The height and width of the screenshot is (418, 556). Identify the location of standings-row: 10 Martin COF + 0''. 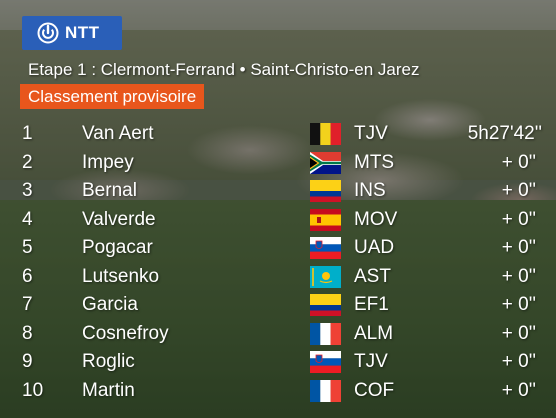
(278, 391).